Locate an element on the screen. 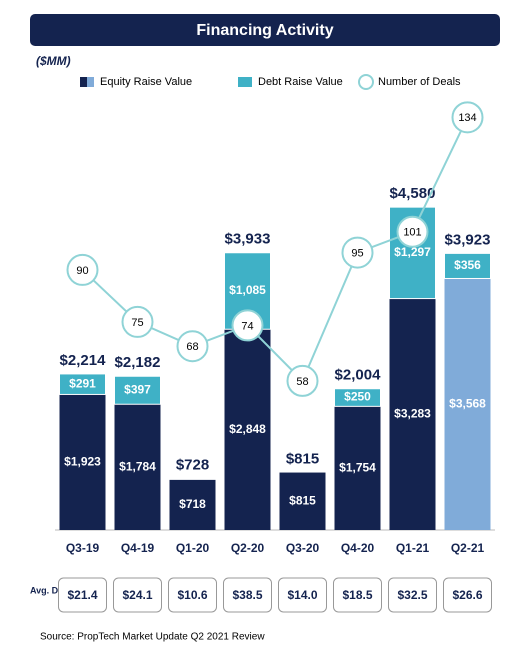 This screenshot has height=651, width=528. equity-label: $3,568 is located at coordinates (467, 403).